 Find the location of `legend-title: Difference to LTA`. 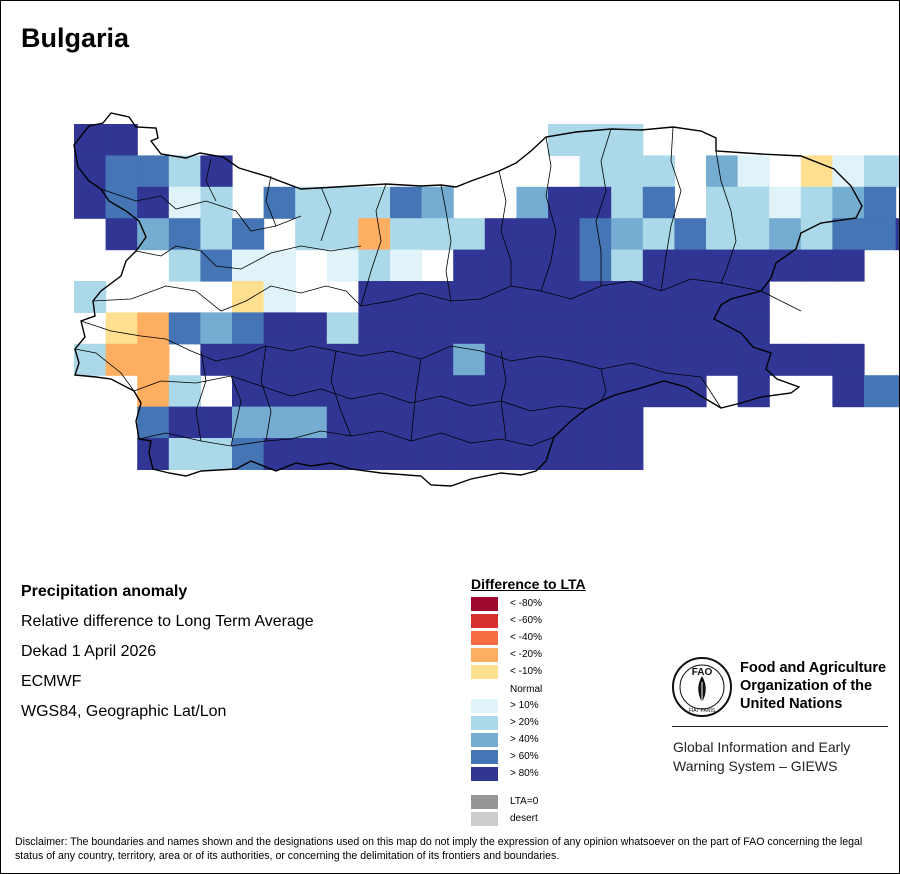

legend-title: Difference to LTA is located at coordinates (528, 584).